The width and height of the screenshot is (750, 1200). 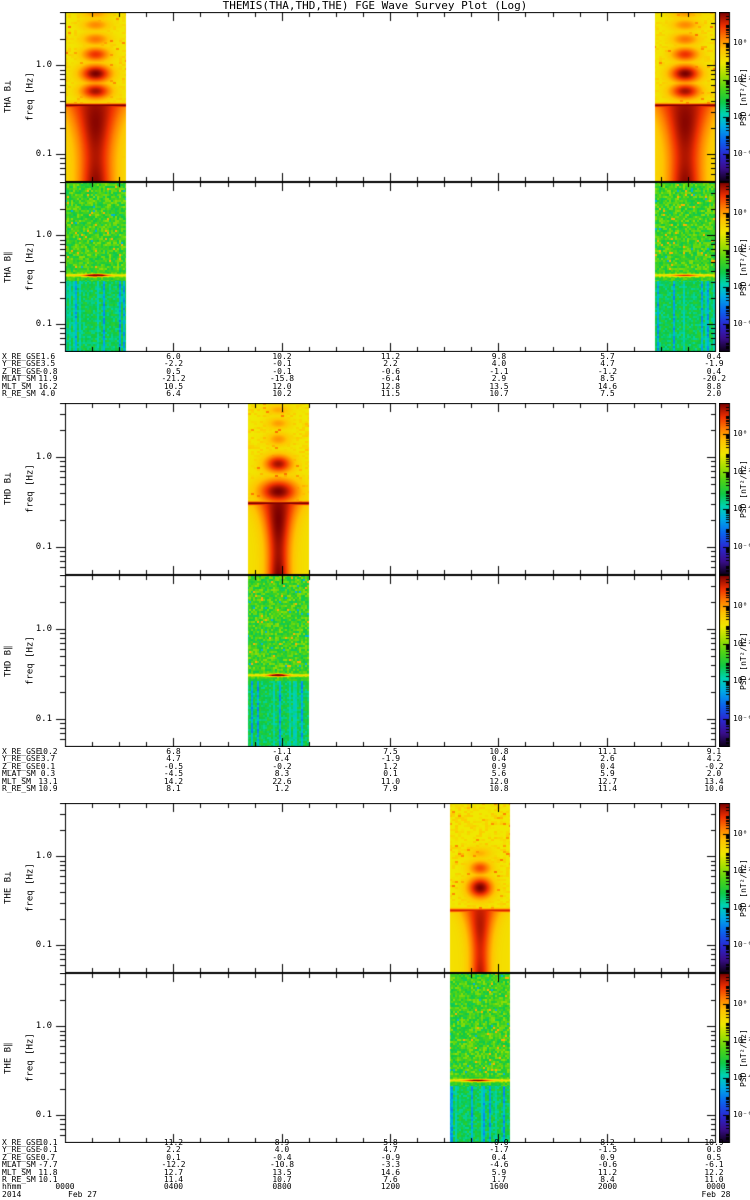 I want to click on end-date-label: Feb 28, so click(x=716, y=1194).